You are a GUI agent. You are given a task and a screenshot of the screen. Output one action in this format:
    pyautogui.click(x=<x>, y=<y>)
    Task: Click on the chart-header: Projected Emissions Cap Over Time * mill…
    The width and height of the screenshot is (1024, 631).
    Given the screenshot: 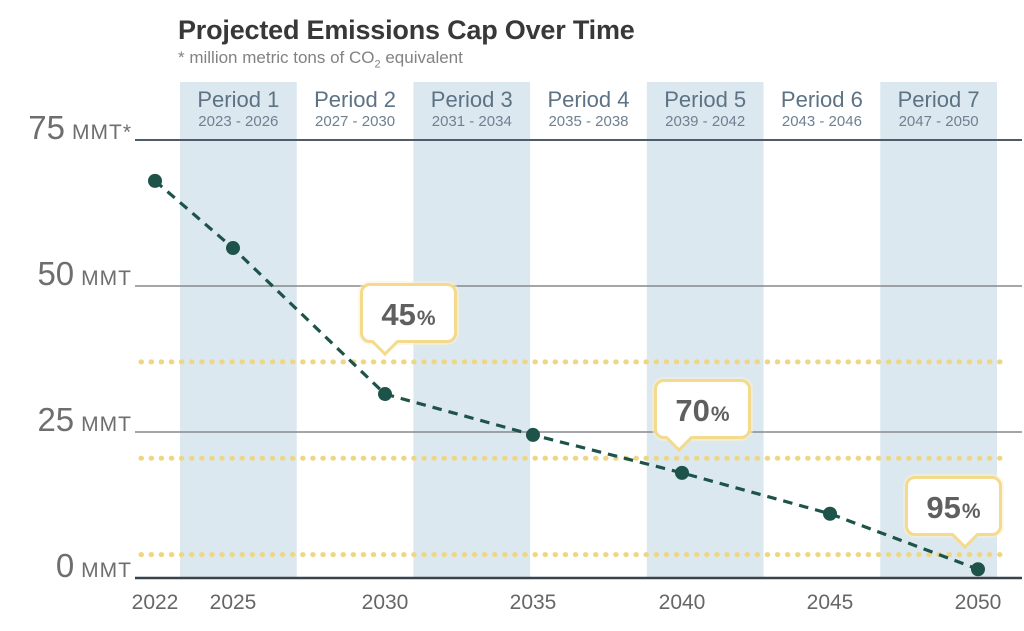 What is the action you would take?
    pyautogui.click(x=406, y=44)
    